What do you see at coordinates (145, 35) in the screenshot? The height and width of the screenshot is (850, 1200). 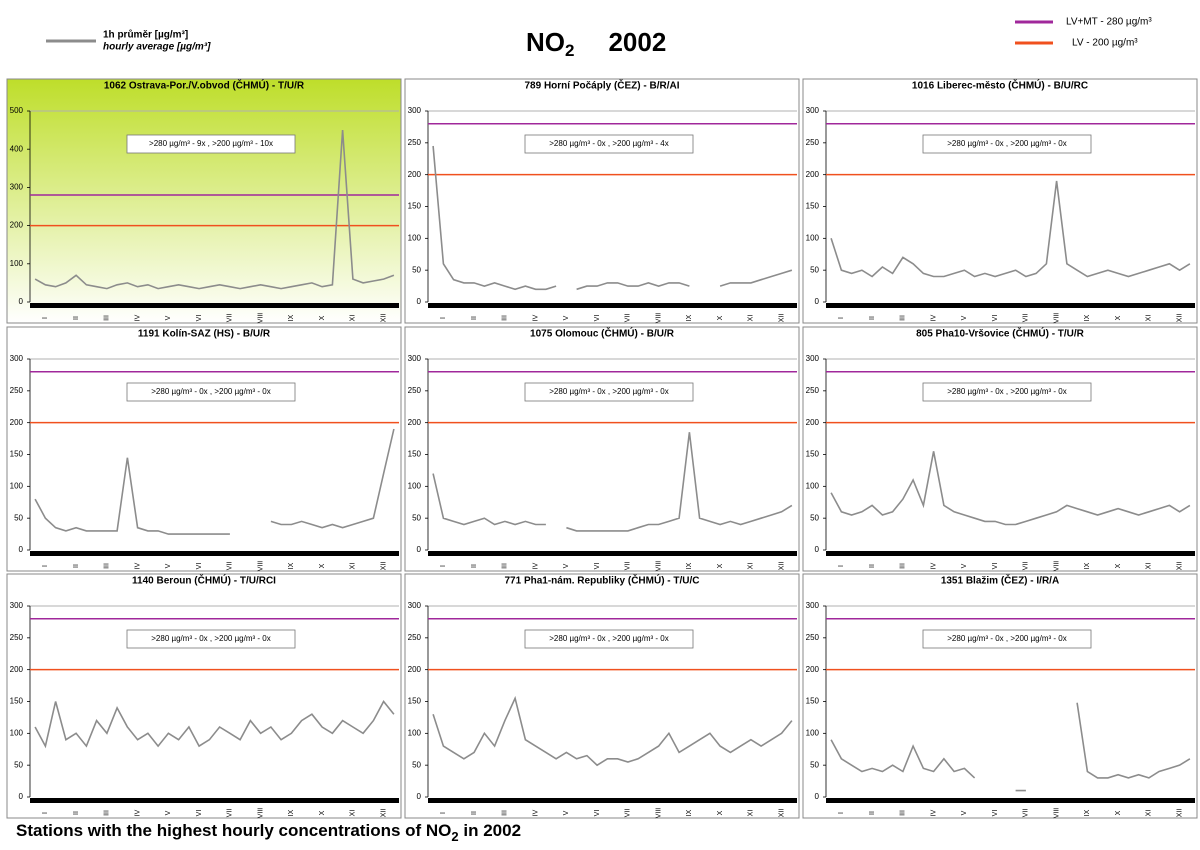 I see `legend-label: 1h průměr [µg/m³]` at bounding box center [145, 35].